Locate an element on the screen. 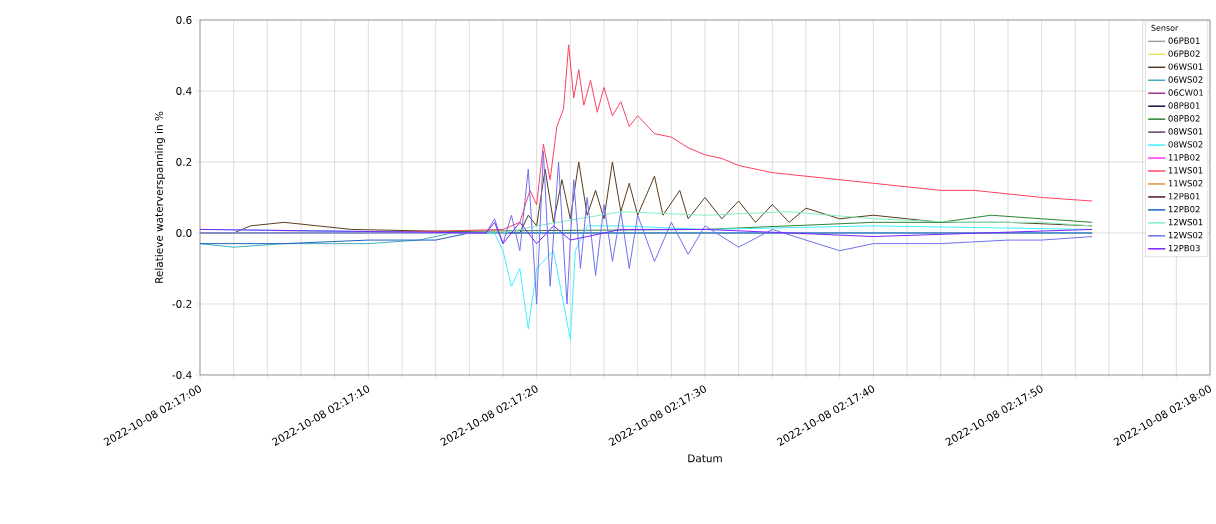  legend-label: 12WS01 is located at coordinates (1185, 222).